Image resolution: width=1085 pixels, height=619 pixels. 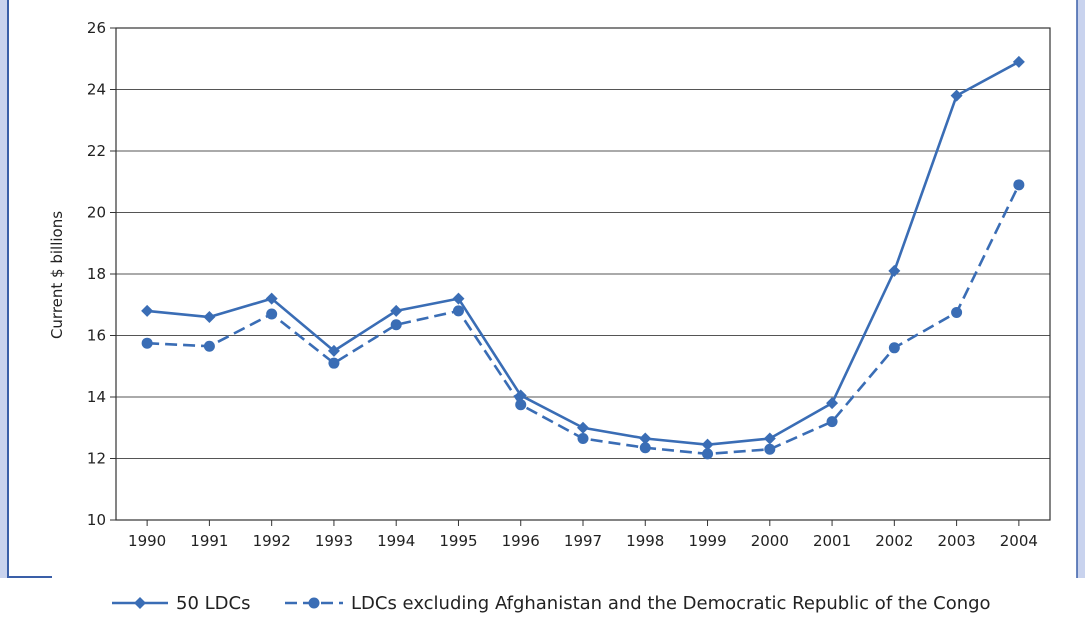 I want to click on x-tick-label: 1996, so click(x=521, y=541).